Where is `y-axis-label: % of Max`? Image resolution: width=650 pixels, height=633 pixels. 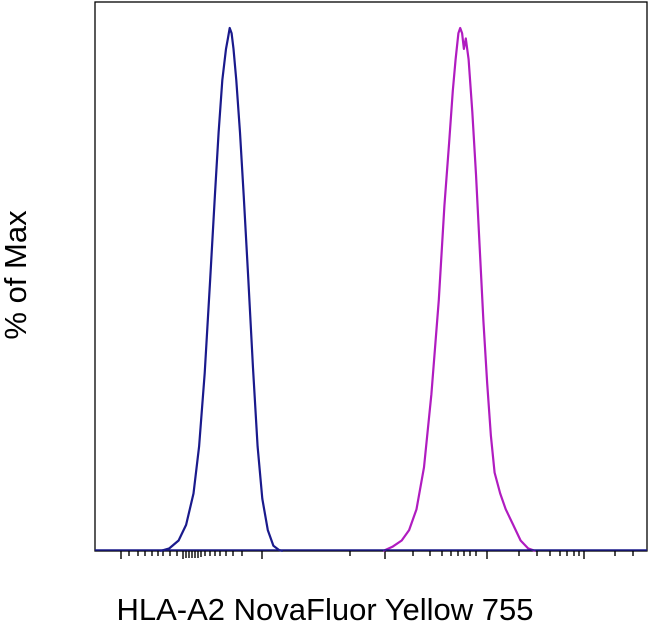 y-axis-label: % of Max is located at coordinates (16, 275).